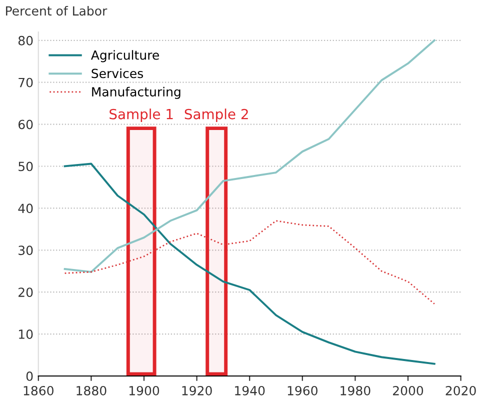  I want to click on x-tick-label: 1940, so click(250, 391).